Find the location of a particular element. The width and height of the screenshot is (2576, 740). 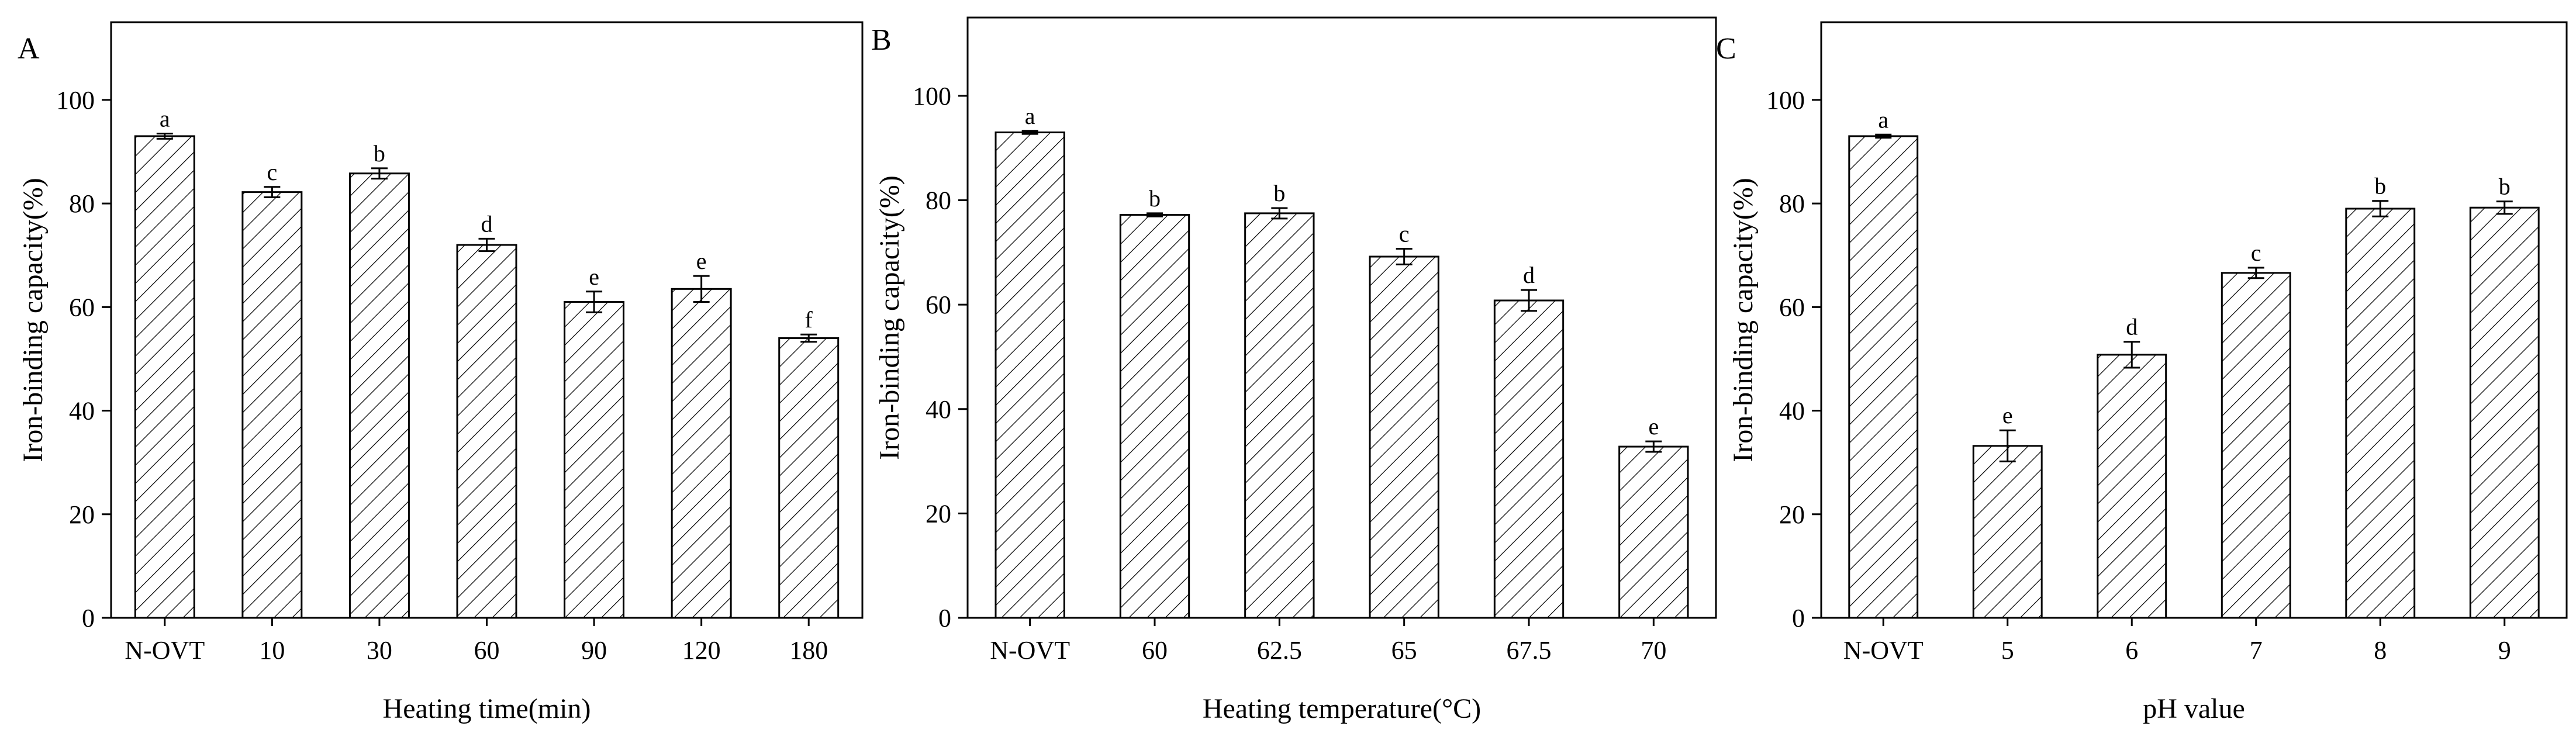

x-axis-title: Heating temperature(°C) is located at coordinates (1342, 708).